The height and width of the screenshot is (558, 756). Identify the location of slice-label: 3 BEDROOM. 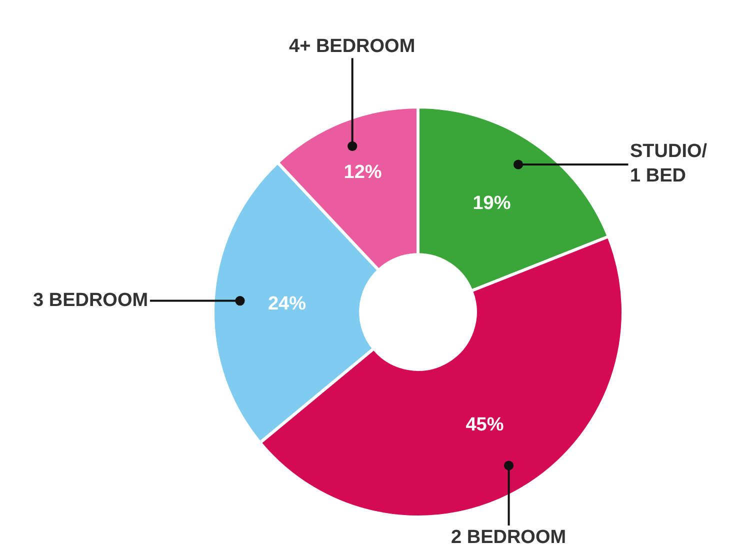
(90, 300).